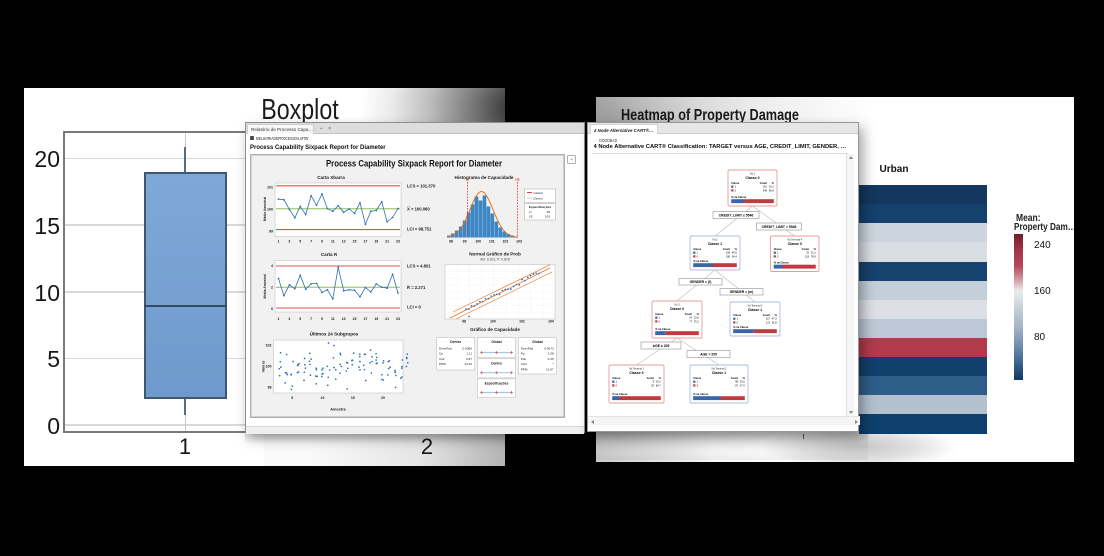 The image size is (1104, 556). I want to click on svg-text: 10, so click(323, 398).